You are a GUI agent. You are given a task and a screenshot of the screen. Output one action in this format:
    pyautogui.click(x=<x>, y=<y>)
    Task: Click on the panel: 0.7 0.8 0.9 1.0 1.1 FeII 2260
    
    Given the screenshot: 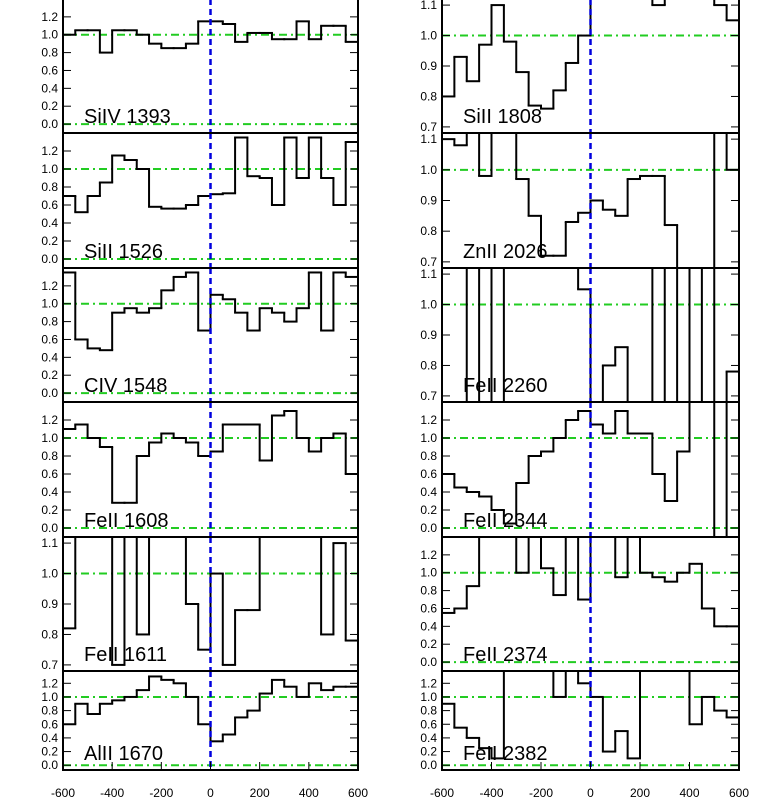 What is the action you would take?
    pyautogui.click(x=580, y=335)
    